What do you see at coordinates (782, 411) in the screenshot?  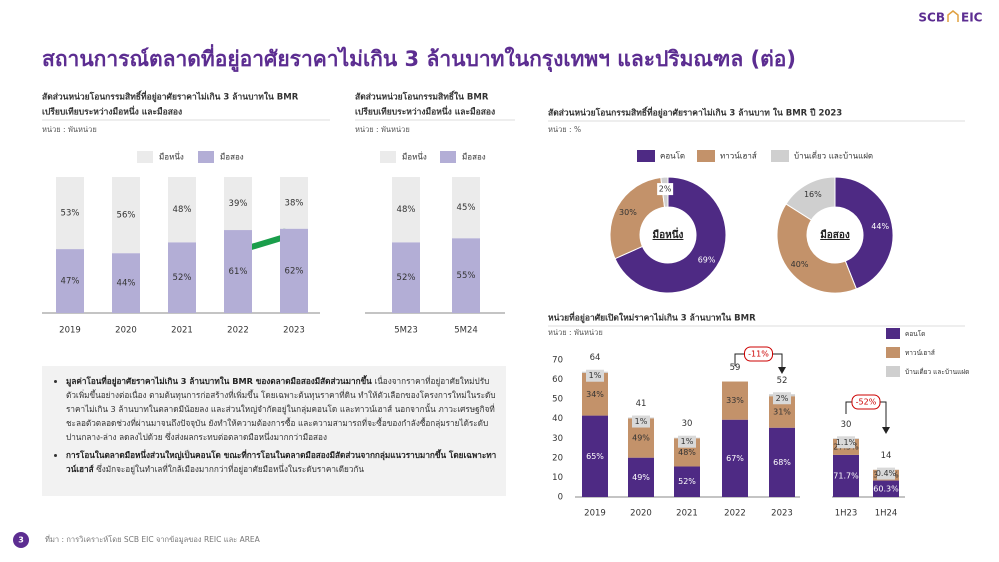 I see `share-label: 31%` at bounding box center [782, 411].